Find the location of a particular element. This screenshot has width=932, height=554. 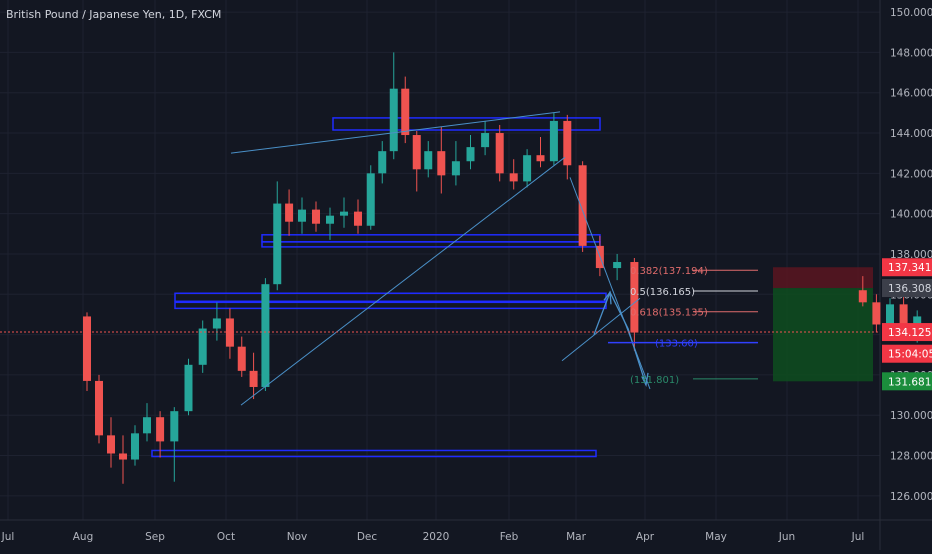

time-tick-label: Aug is located at coordinates (83, 537).